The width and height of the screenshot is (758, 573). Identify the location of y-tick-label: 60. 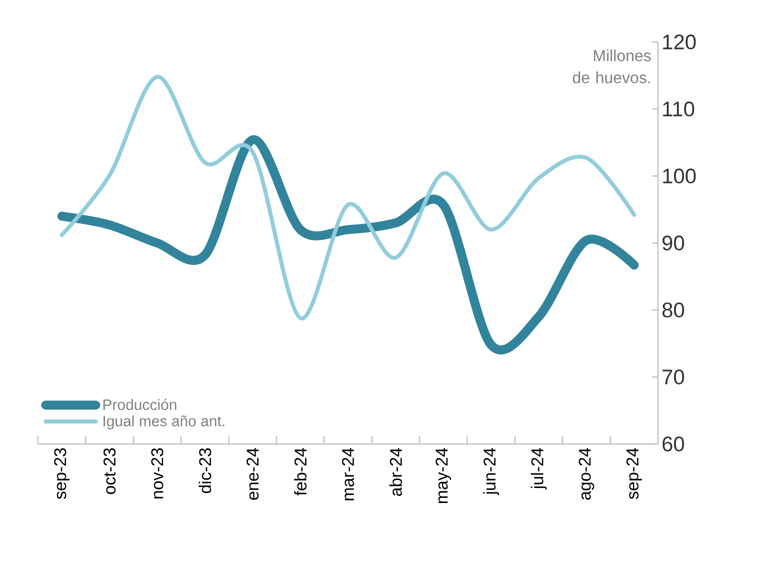
(673, 444).